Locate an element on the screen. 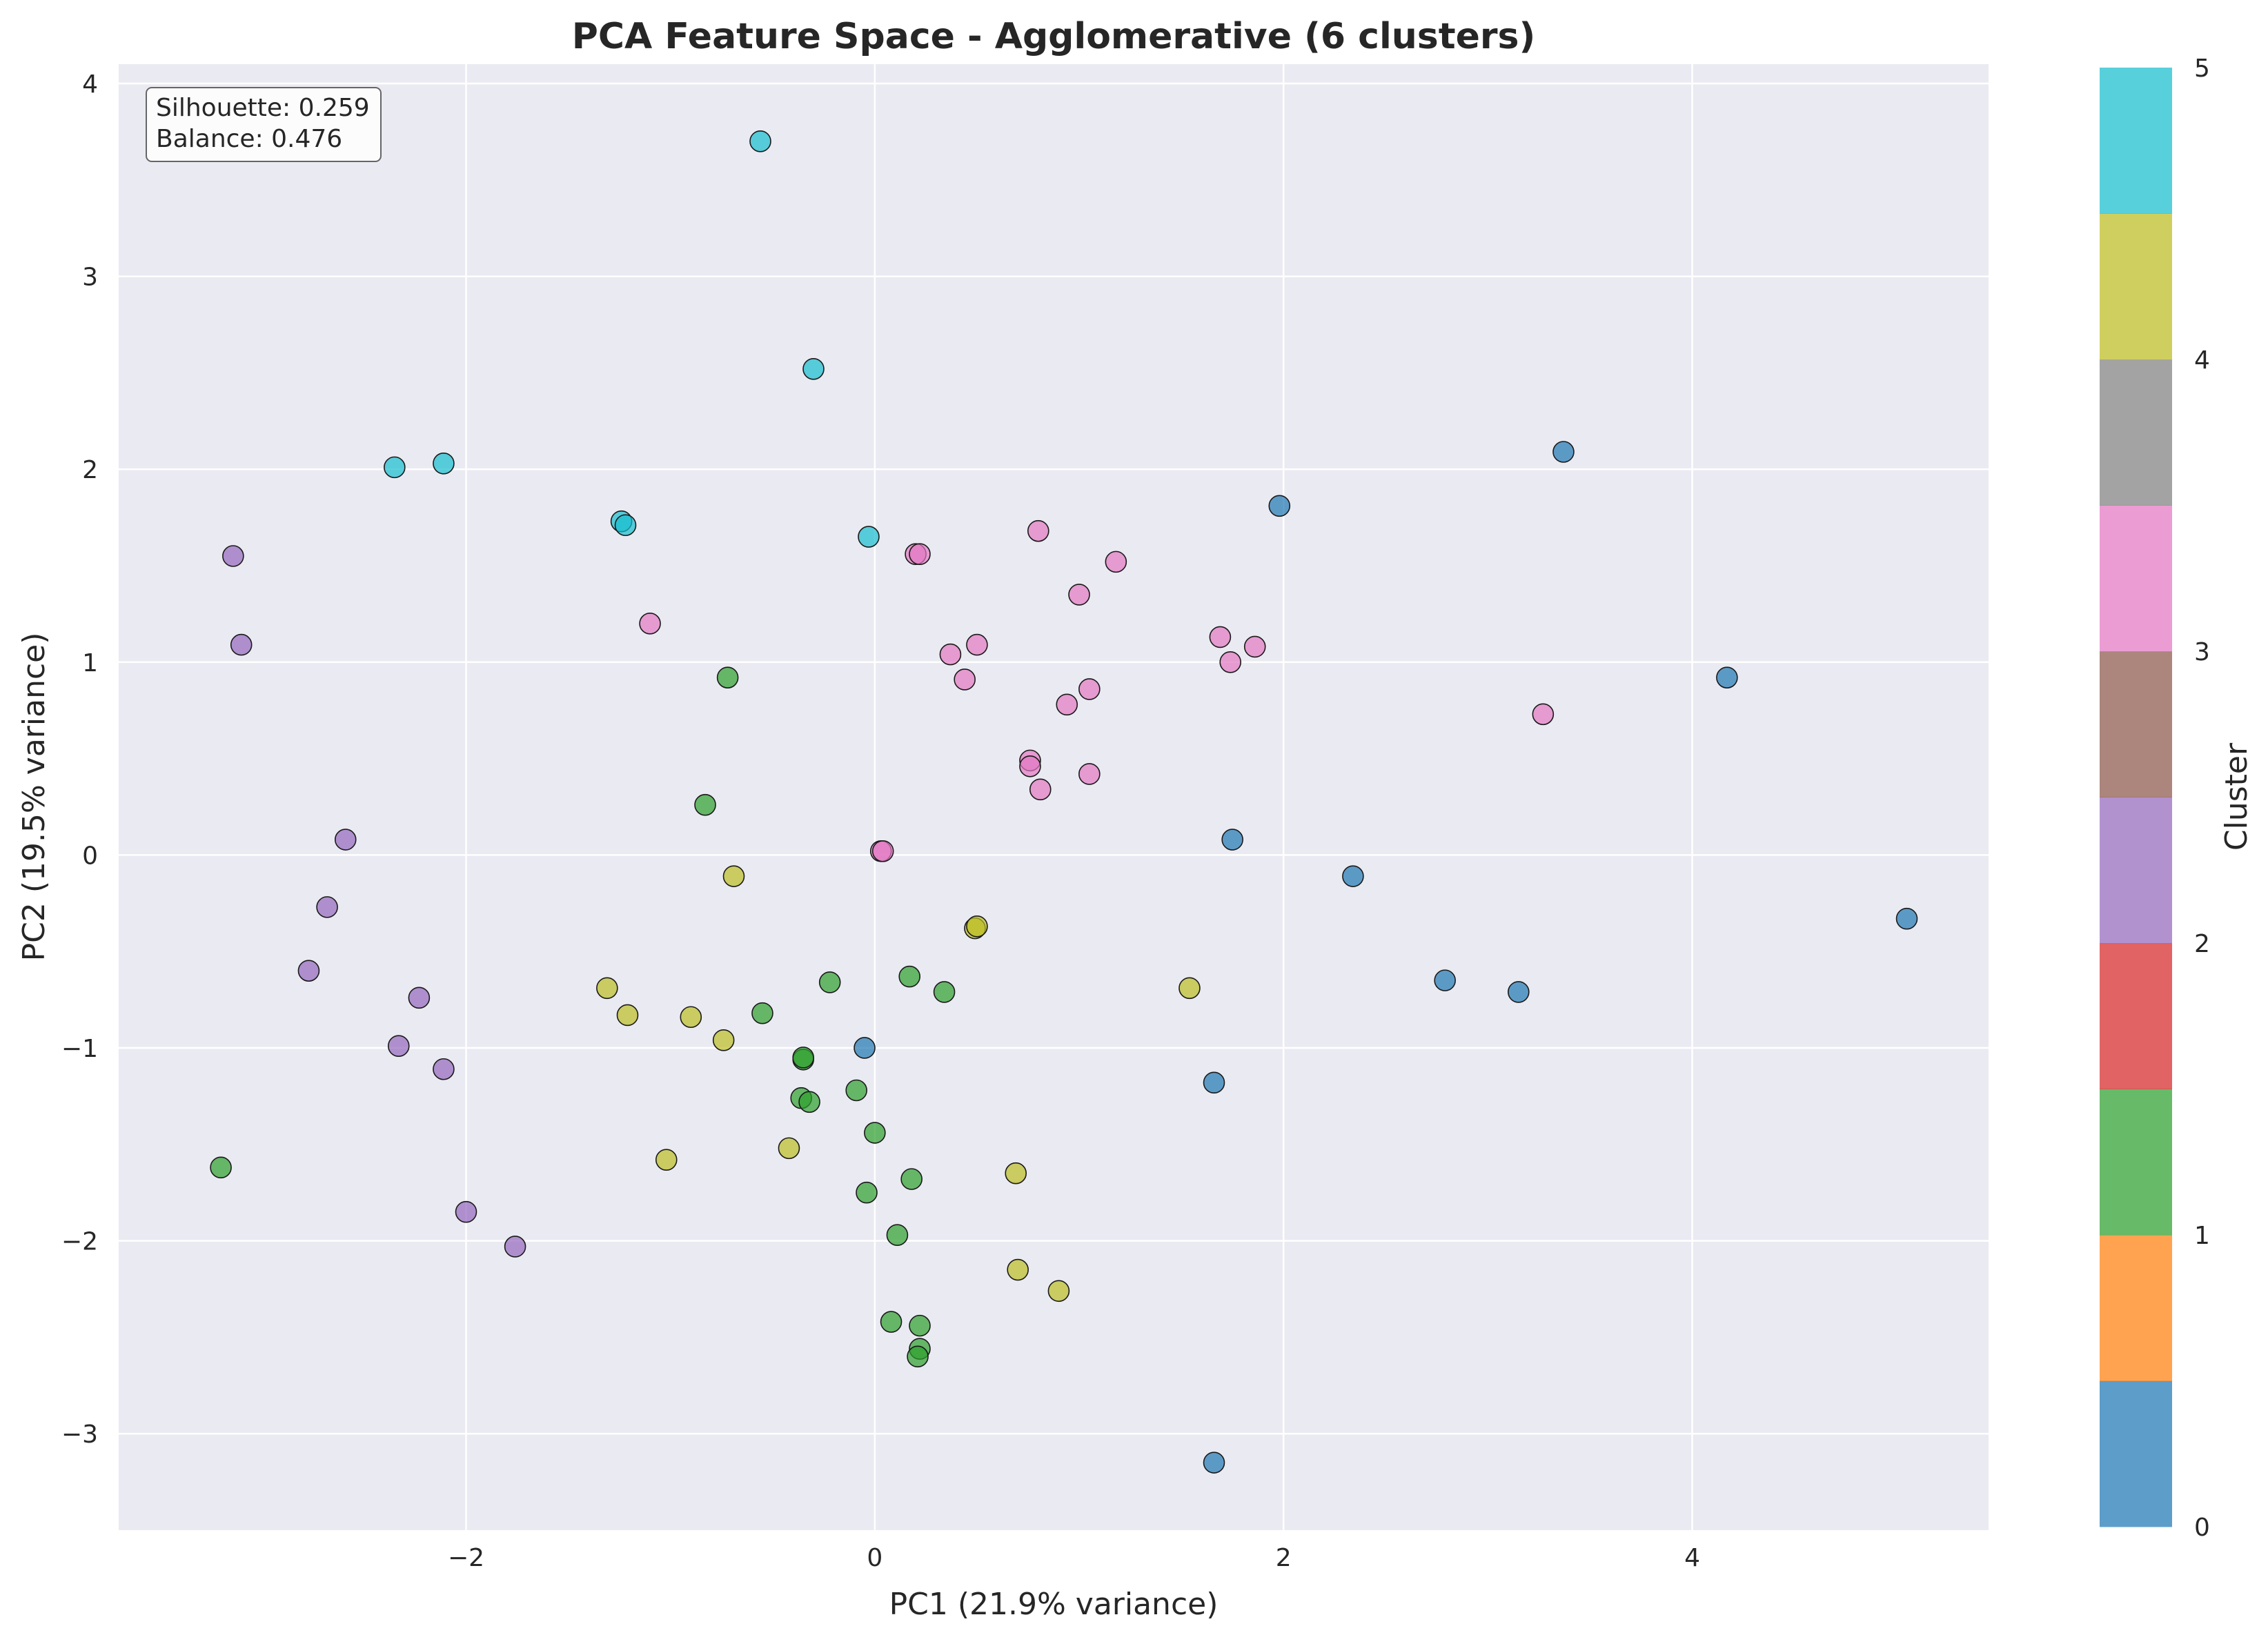 The height and width of the screenshot is (1635, 2268). stats-annotation: Silhouette: 0.259 Balance: 0.476 is located at coordinates (264, 124).